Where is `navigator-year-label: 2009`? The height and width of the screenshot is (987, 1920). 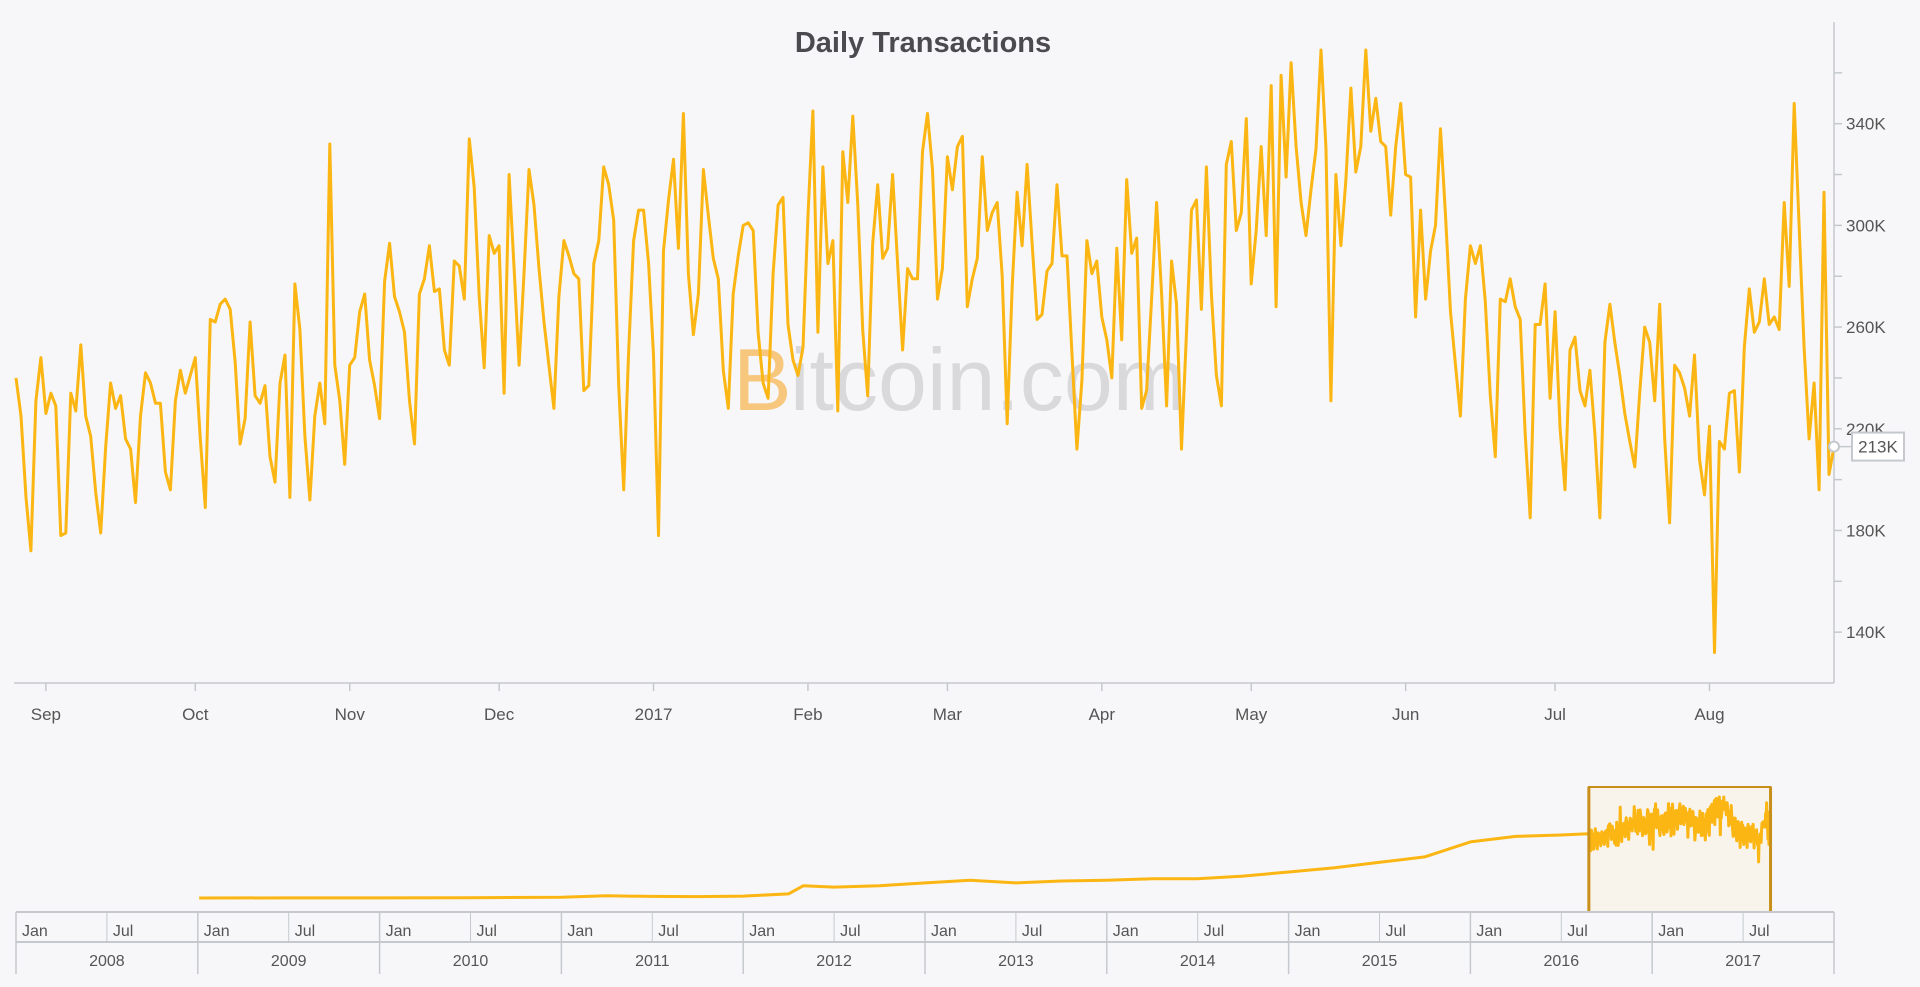
navigator-year-label: 2009 is located at coordinates (289, 961).